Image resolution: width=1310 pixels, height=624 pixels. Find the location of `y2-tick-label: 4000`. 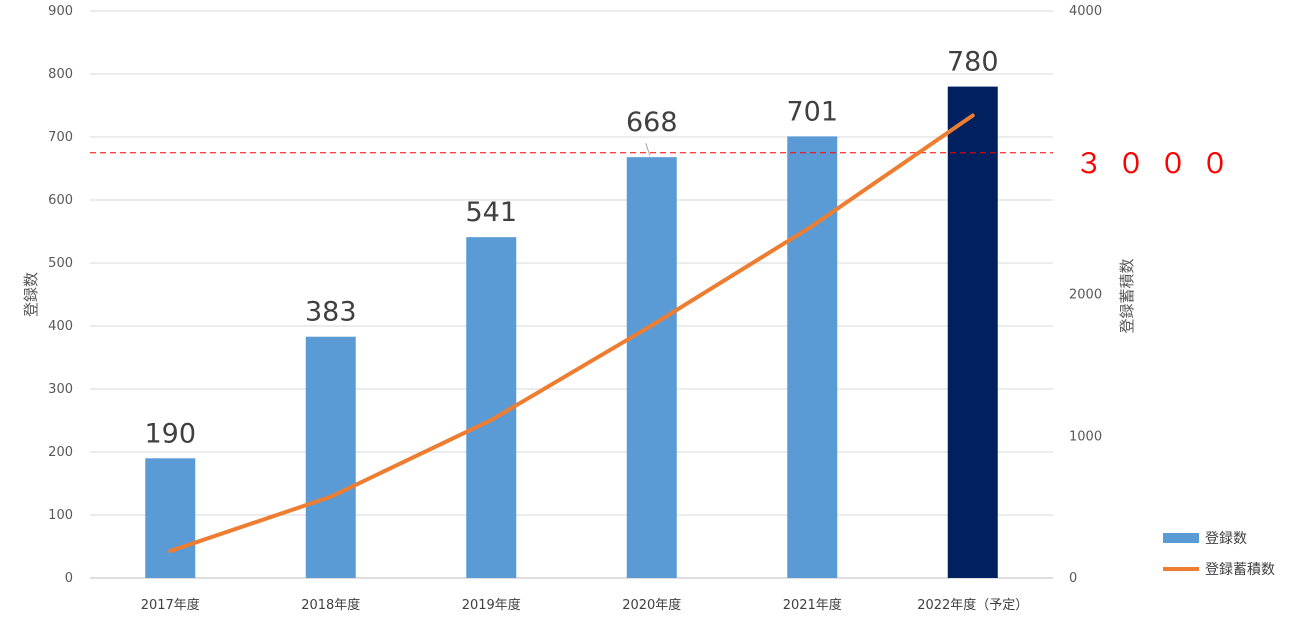

y2-tick-label: 4000 is located at coordinates (1085, 11).